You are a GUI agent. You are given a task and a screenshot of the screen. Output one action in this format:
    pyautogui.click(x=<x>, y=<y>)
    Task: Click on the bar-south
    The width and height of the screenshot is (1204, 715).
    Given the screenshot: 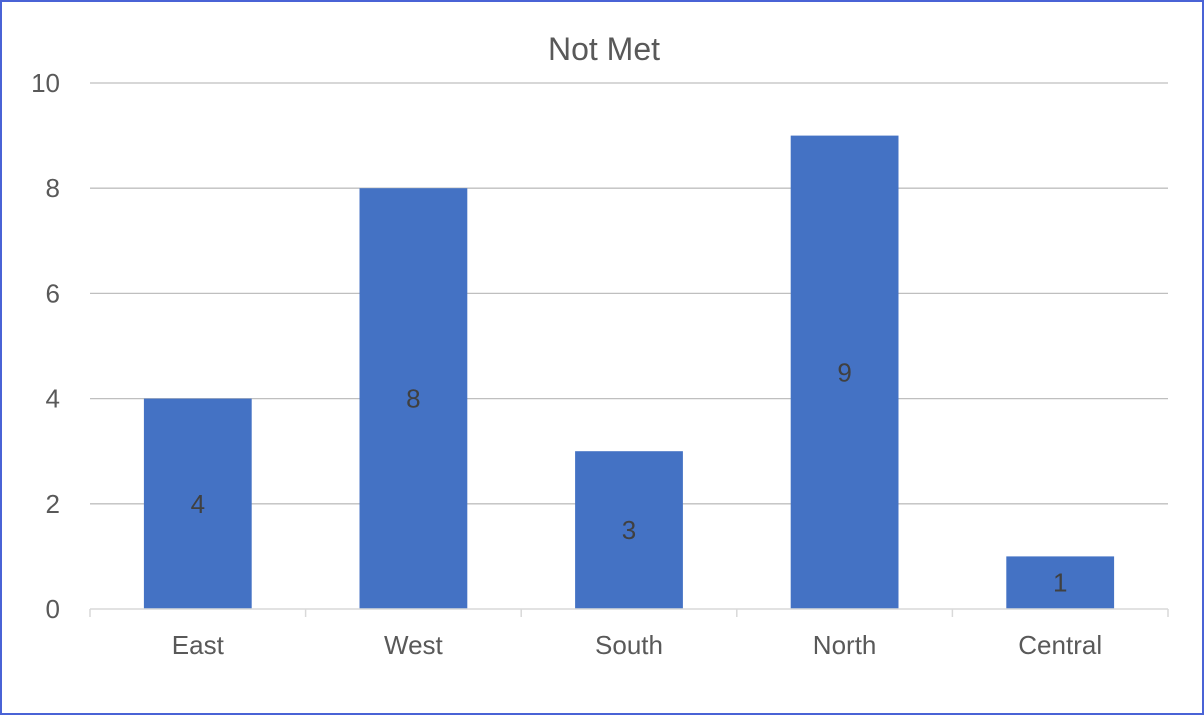 What is the action you would take?
    pyautogui.click(x=629, y=530)
    